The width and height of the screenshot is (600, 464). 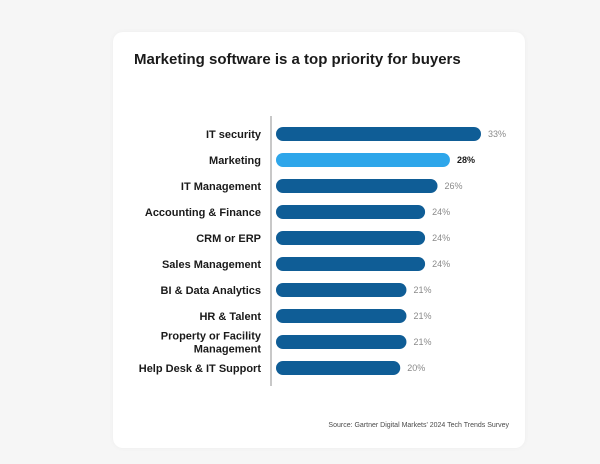 What do you see at coordinates (211, 291) in the screenshot?
I see `category-label: BI & Data Analytics` at bounding box center [211, 291].